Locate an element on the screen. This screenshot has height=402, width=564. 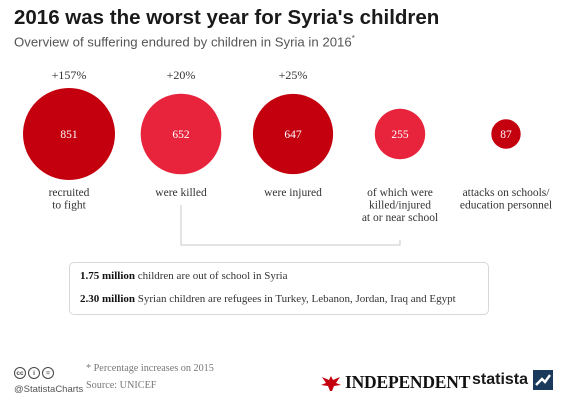
category-label: education personnel is located at coordinates (506, 206).